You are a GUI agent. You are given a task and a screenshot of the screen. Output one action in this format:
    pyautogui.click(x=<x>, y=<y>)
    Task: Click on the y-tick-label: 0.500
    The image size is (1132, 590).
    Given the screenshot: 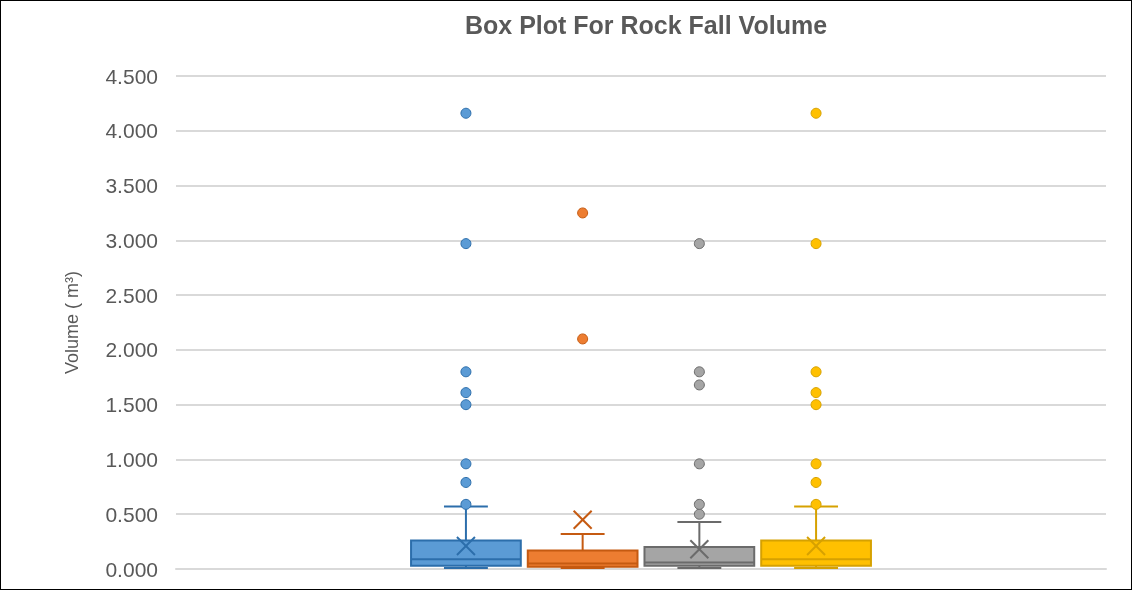 What is the action you would take?
    pyautogui.click(x=131, y=514)
    